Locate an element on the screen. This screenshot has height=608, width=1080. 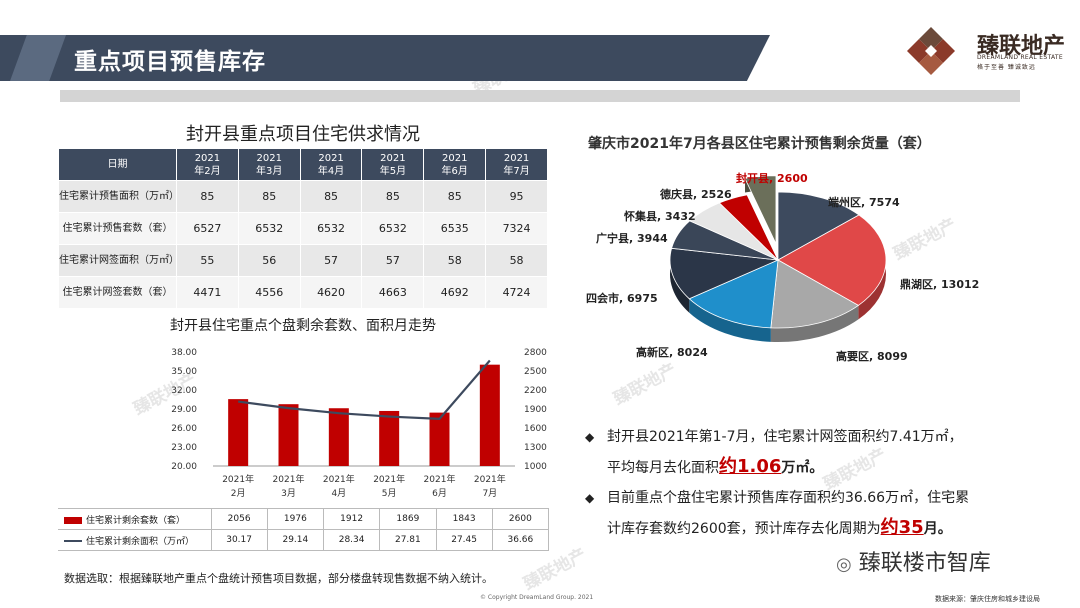
logo-text: 臻联地产 is located at coordinates (1021, 46).